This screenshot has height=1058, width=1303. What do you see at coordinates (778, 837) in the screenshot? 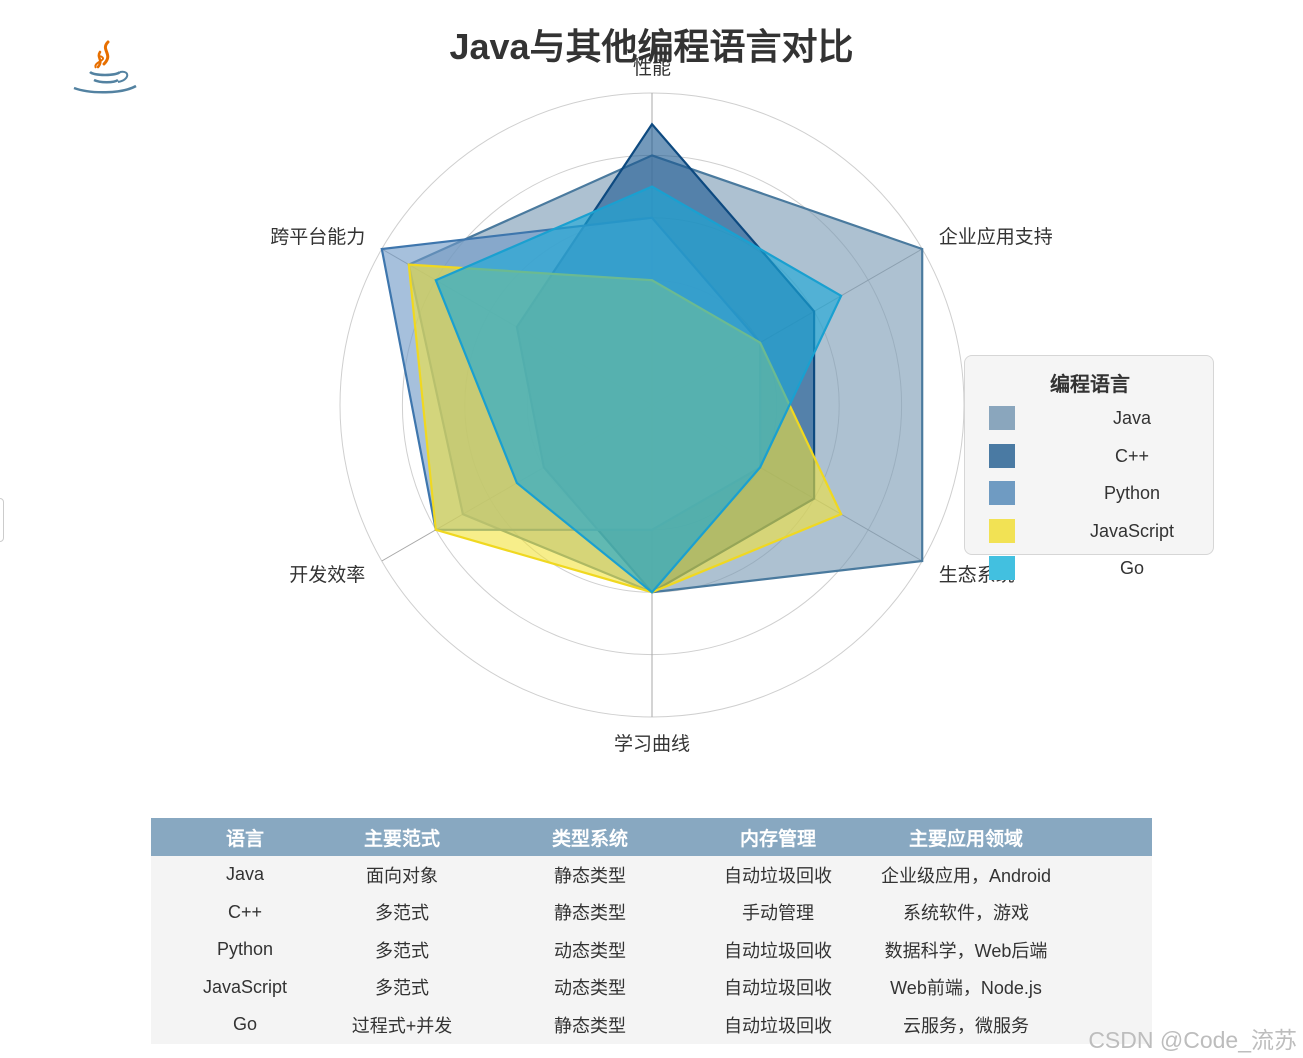
I see `header-memory: 内存管理` at bounding box center [778, 837].